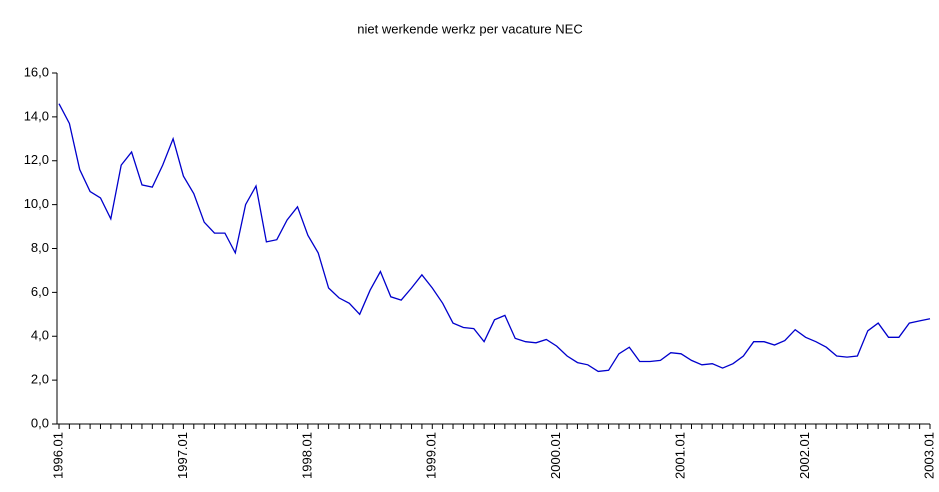 The image size is (939, 492). Describe the element at coordinates (555, 455) in the screenshot. I see `x-tick-label: 2000.01` at that location.